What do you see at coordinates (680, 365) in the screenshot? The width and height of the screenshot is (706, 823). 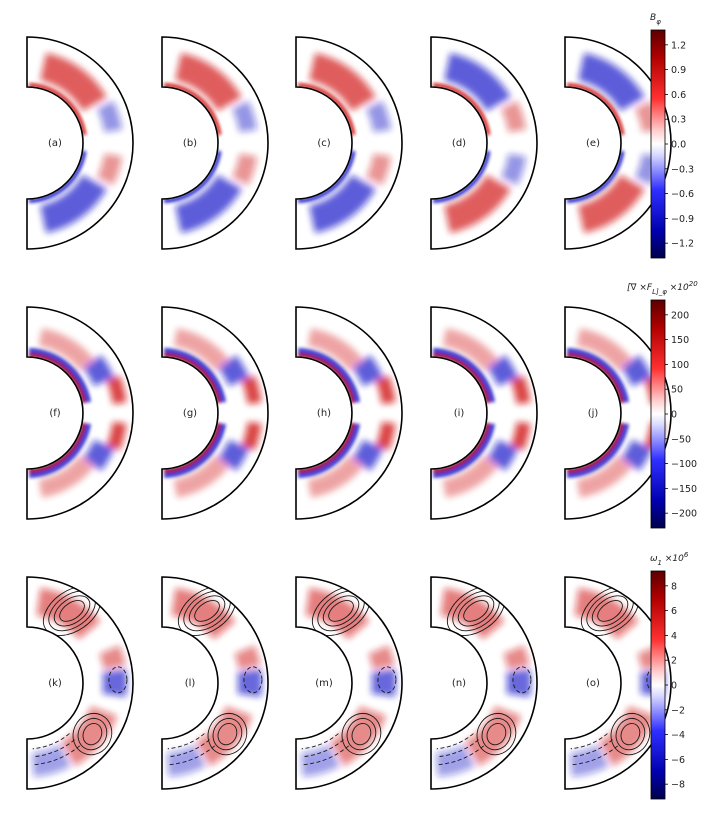 I see `colorbar-tick-label: 100` at bounding box center [680, 365].